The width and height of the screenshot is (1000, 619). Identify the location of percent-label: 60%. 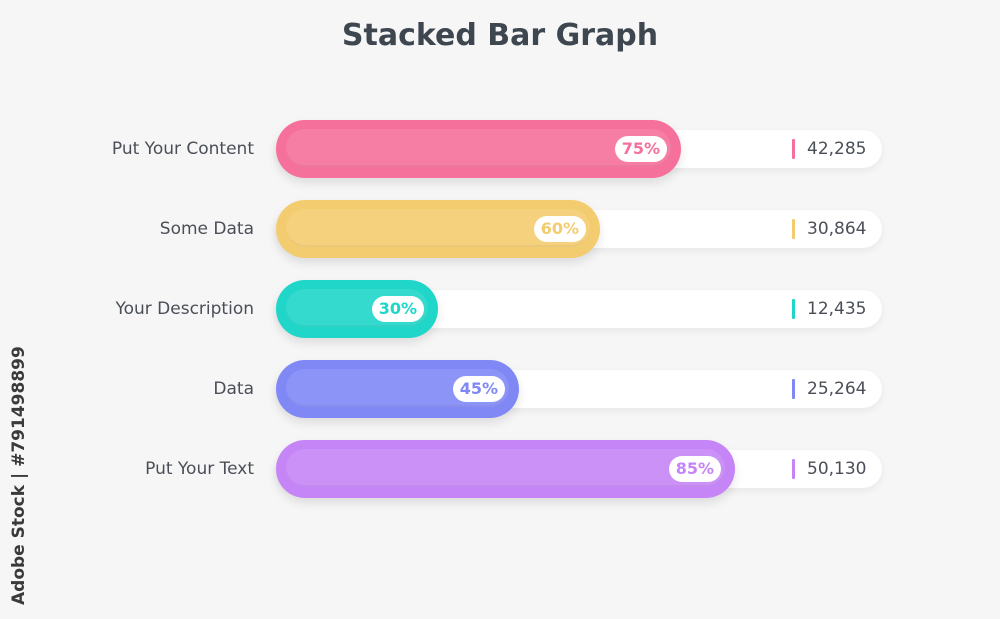
(559, 229).